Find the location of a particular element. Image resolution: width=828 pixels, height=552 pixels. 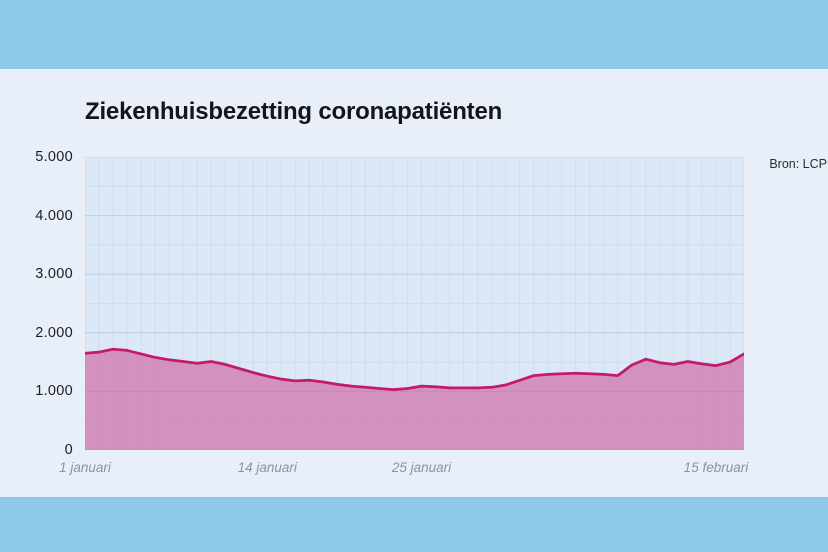

y-axis: 0 1.000 2.000 3.000 4.000 5.000 is located at coordinates (36, 303).